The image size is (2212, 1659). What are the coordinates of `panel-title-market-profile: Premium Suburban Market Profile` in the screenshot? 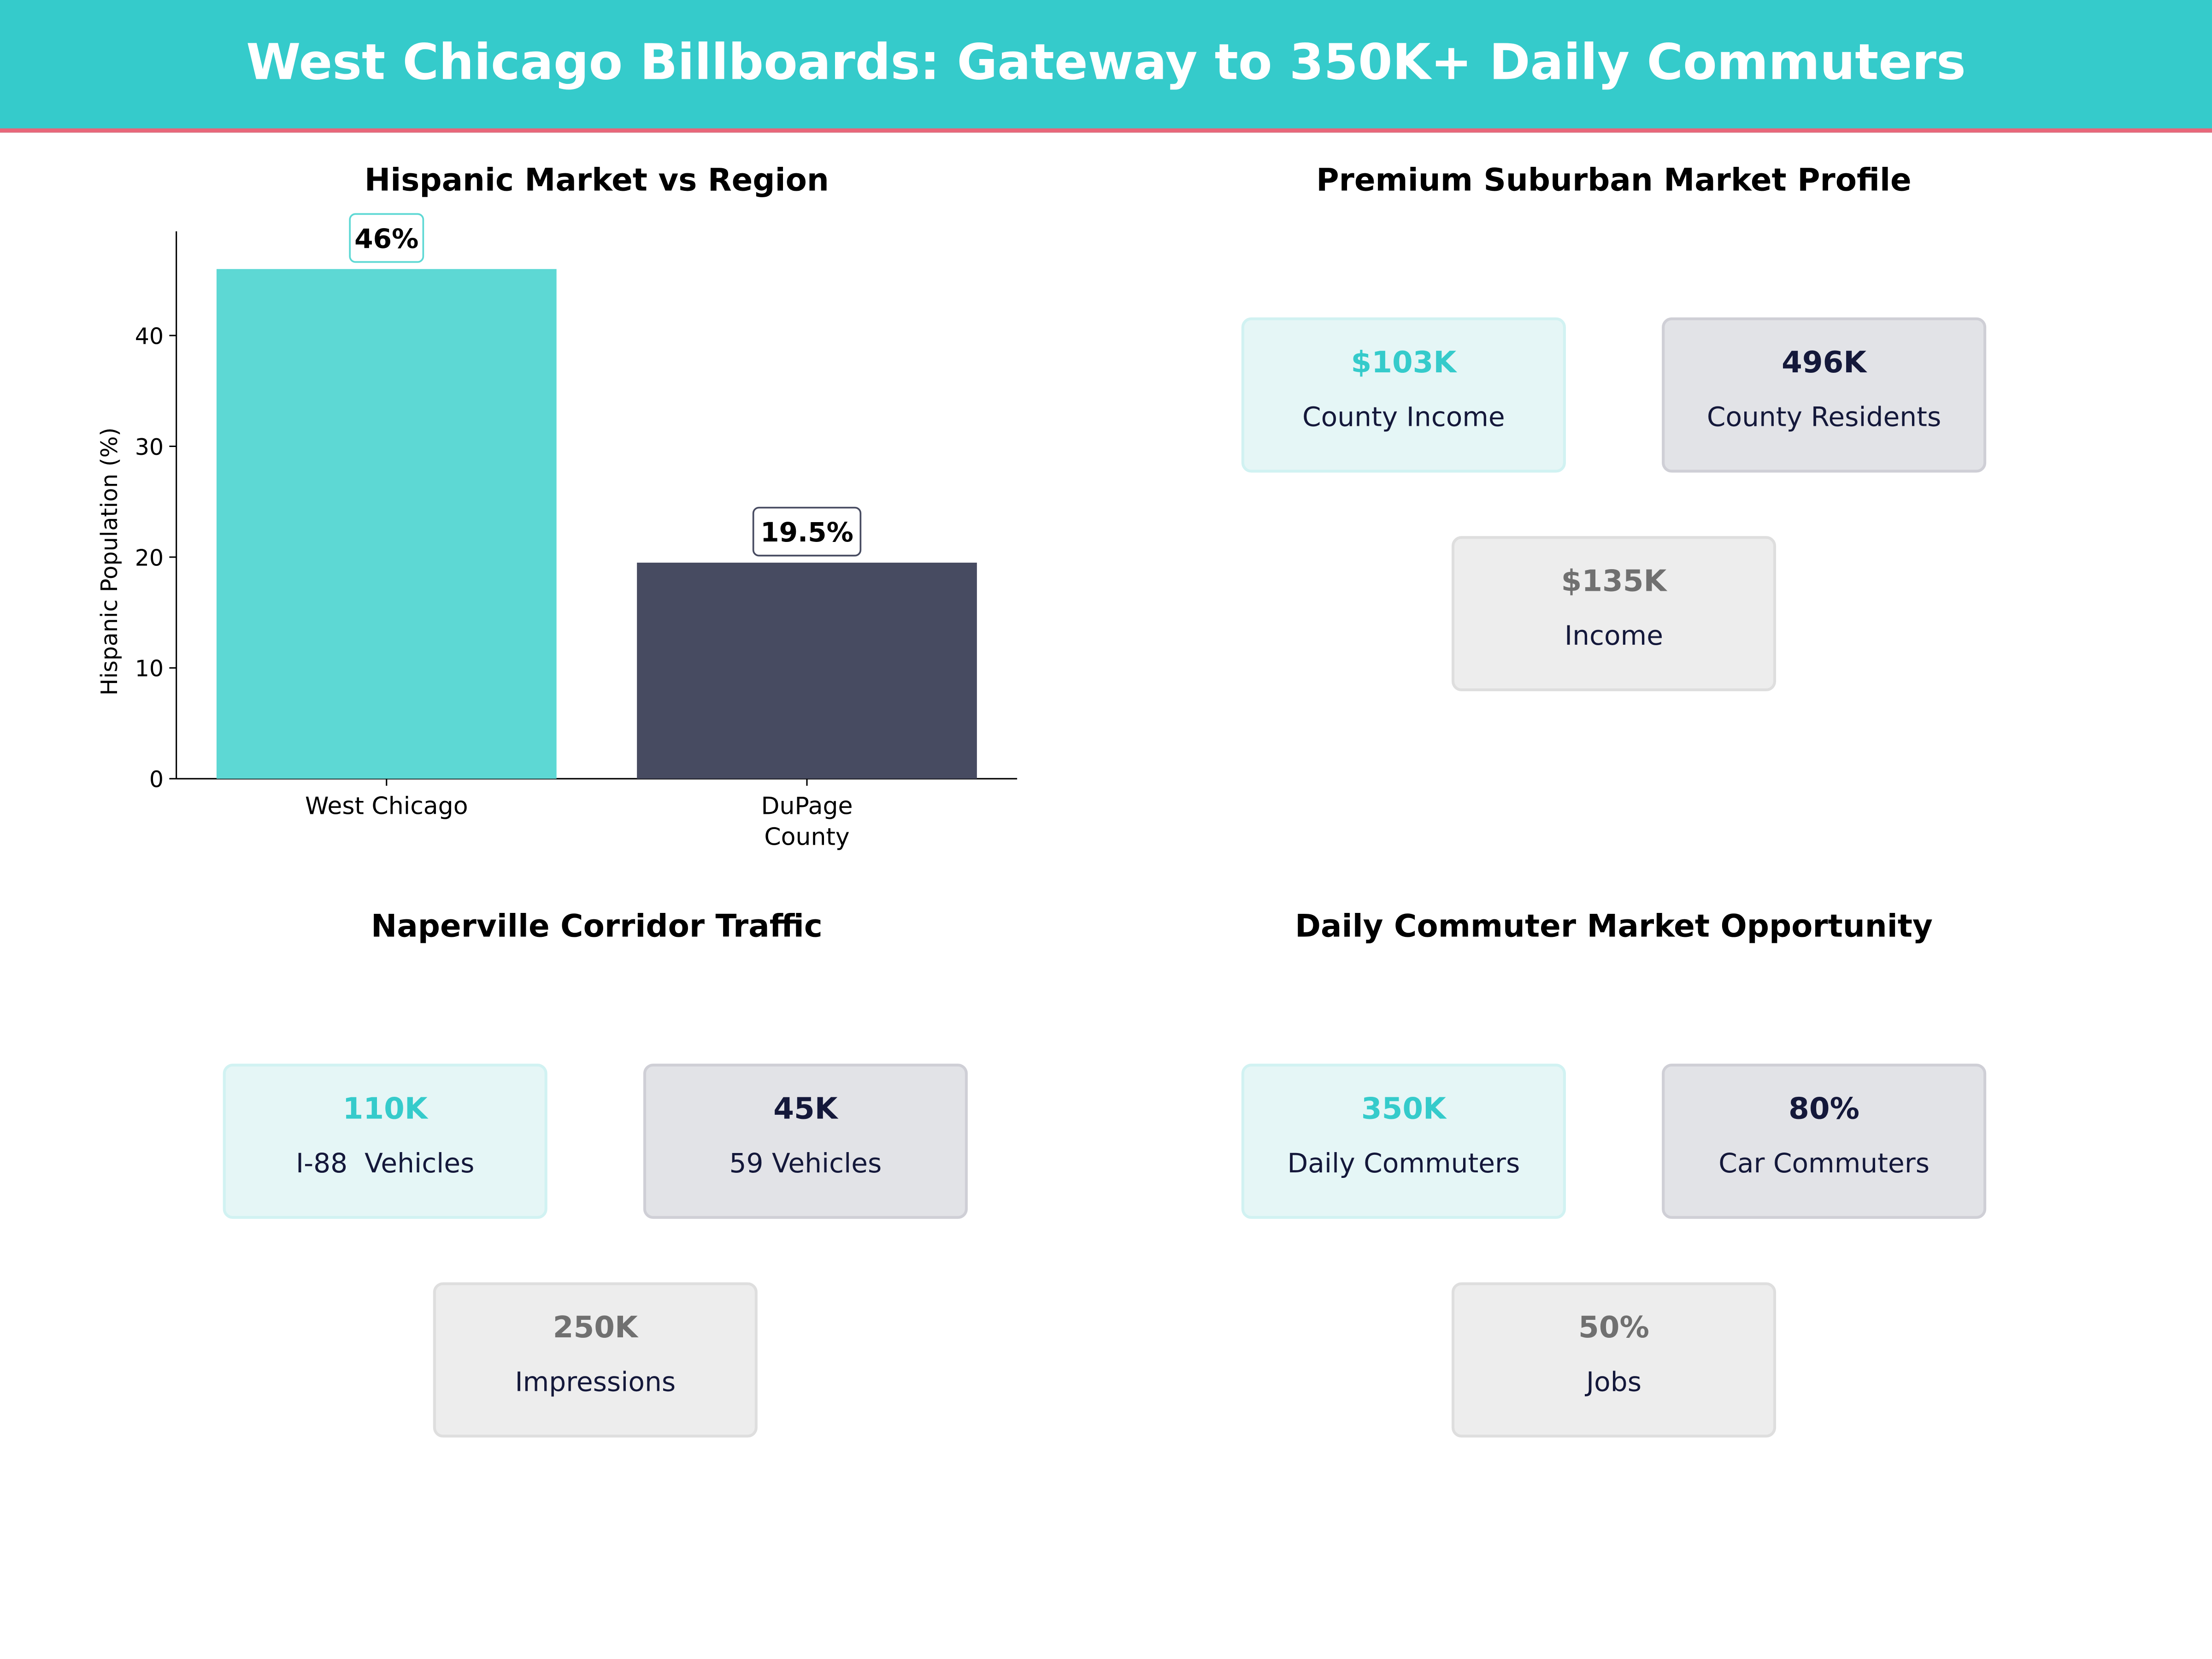 It's located at (1614, 181).